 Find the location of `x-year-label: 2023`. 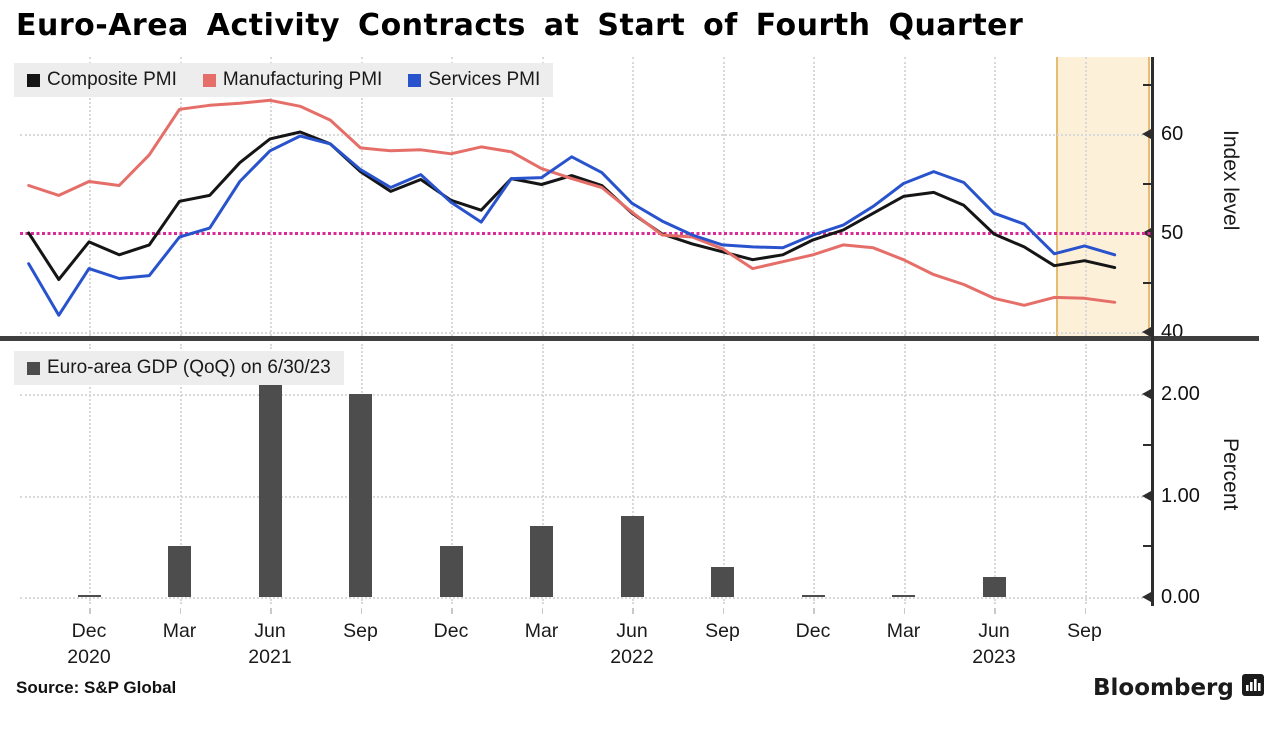

x-year-label: 2023 is located at coordinates (994, 657).